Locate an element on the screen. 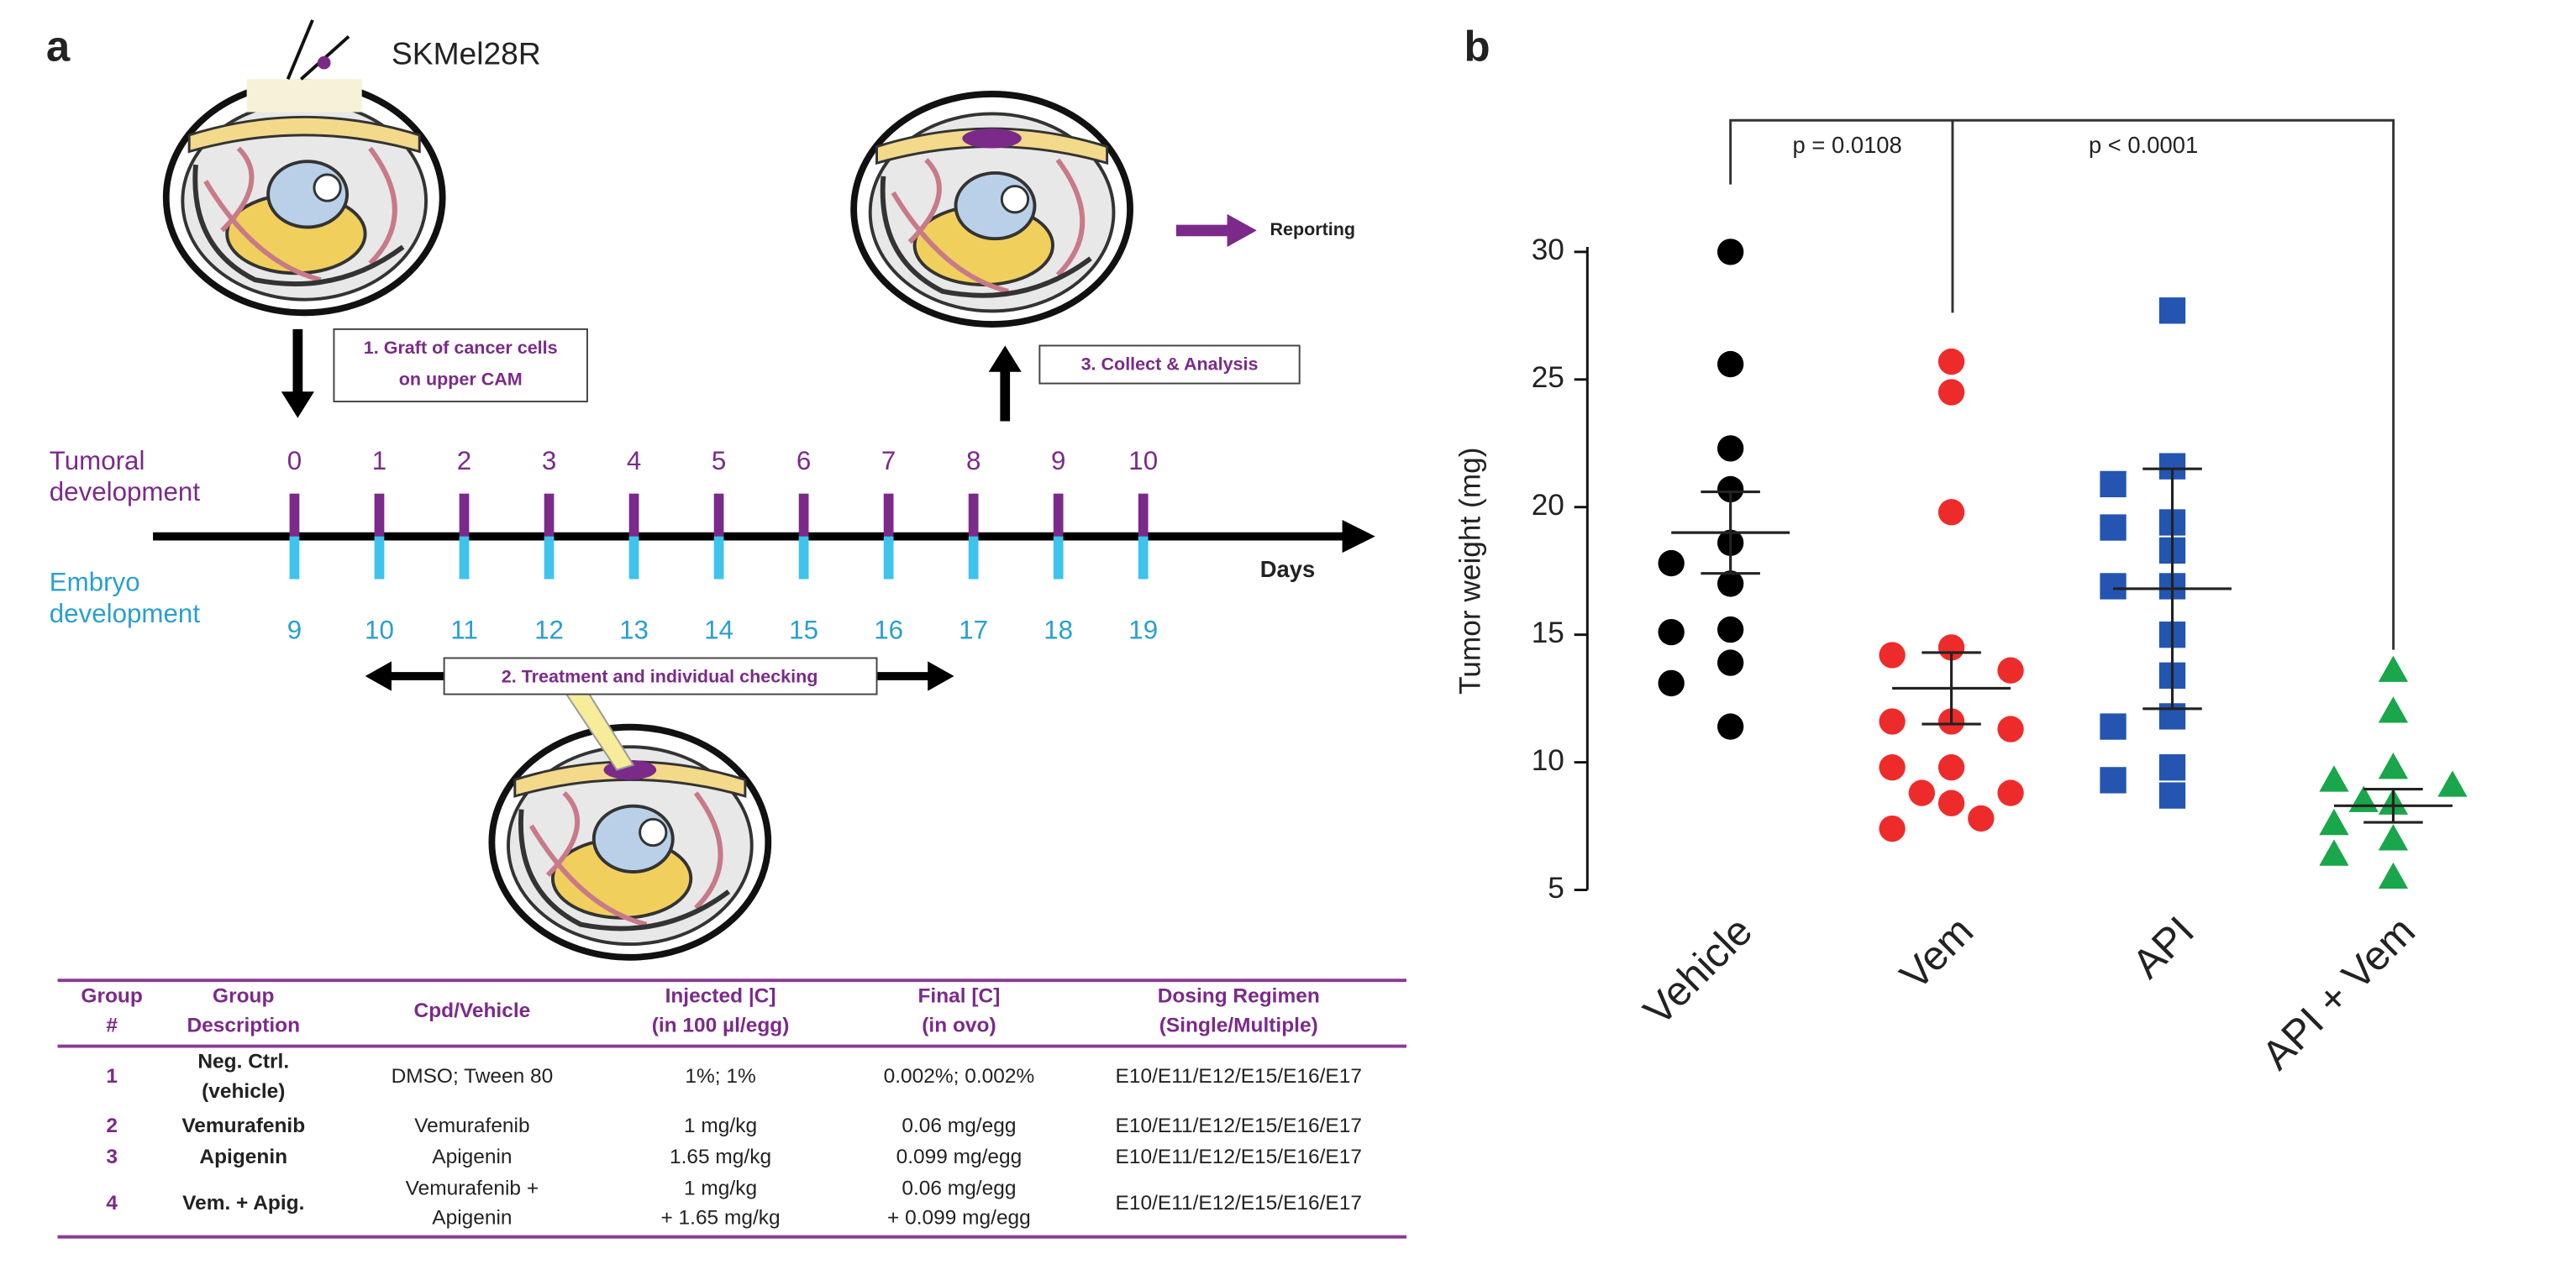 Image resolution: width=2576 pixels, height=1275 pixels. opening is located at coordinates (304, 96).